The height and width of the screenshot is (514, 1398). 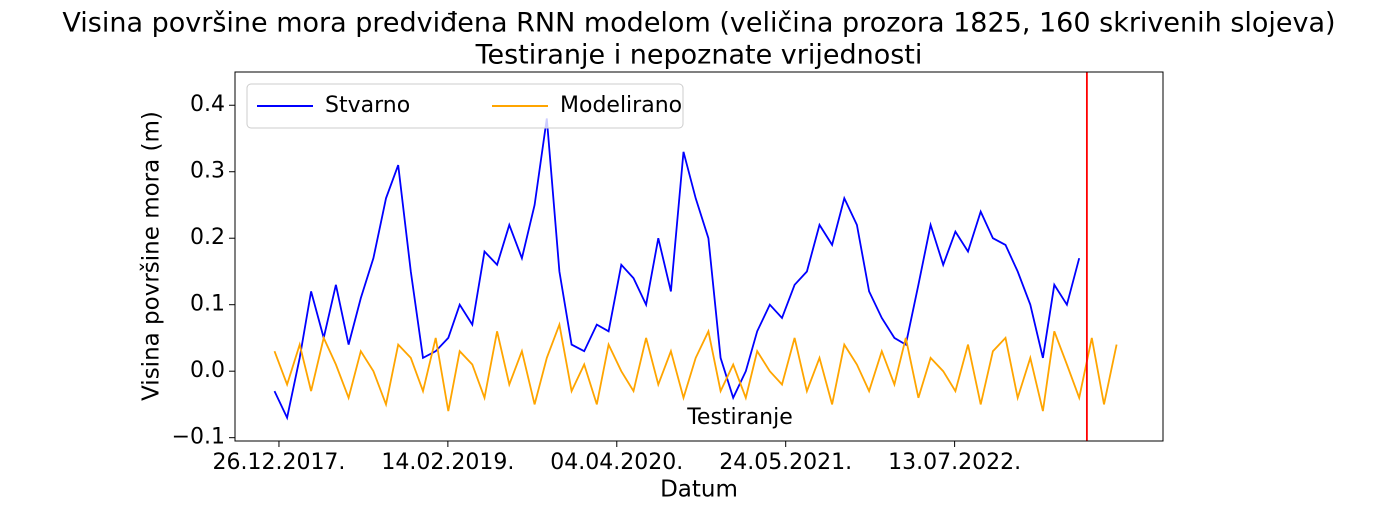 What do you see at coordinates (207, 171) in the screenshot?
I see `y-tick-label: 0.3` at bounding box center [207, 171].